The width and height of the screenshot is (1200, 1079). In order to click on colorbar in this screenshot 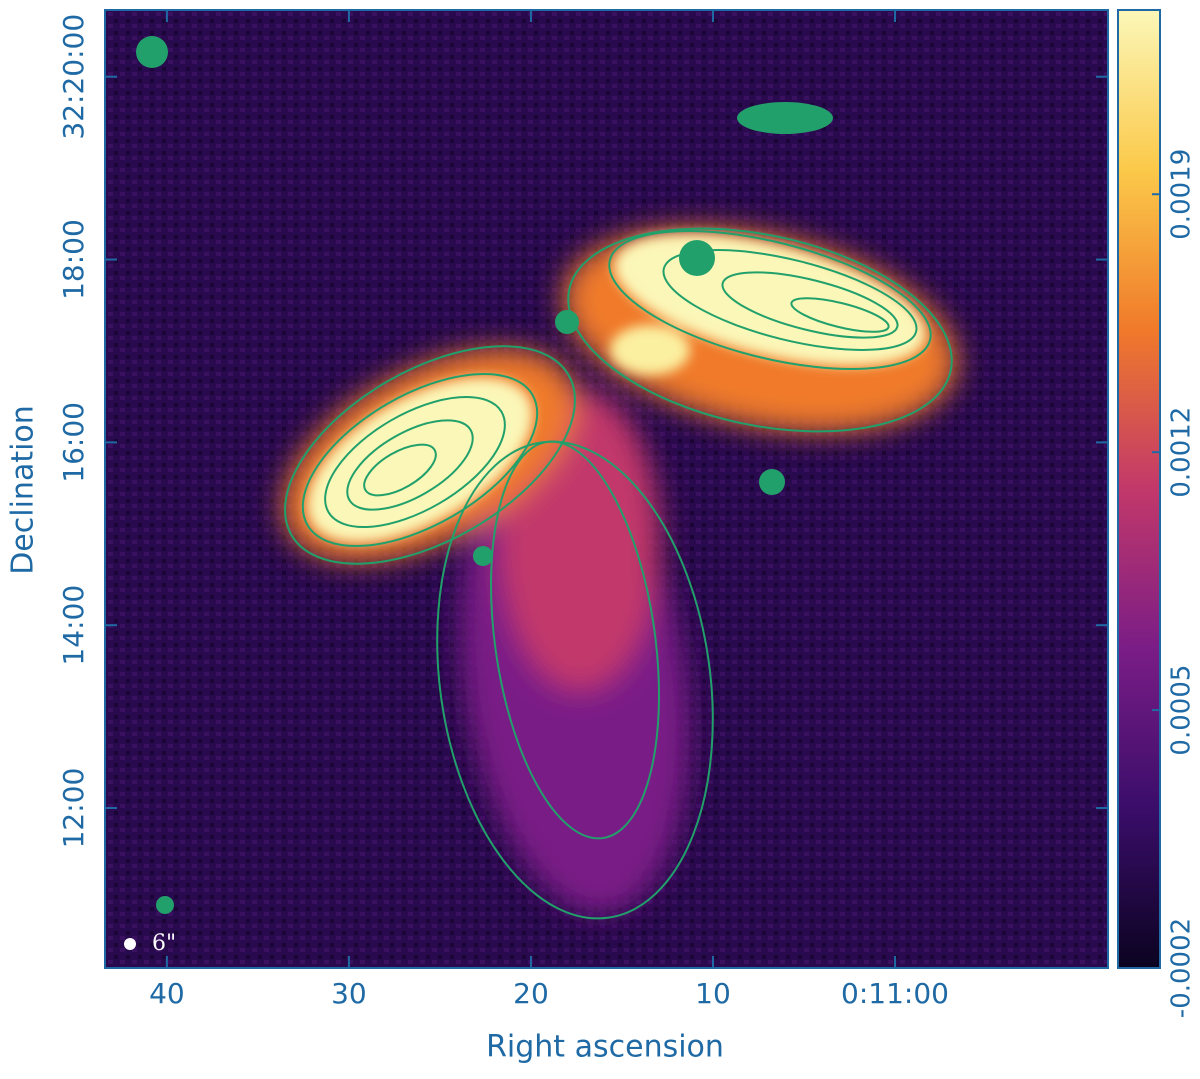, I will do `click(1139, 489)`.